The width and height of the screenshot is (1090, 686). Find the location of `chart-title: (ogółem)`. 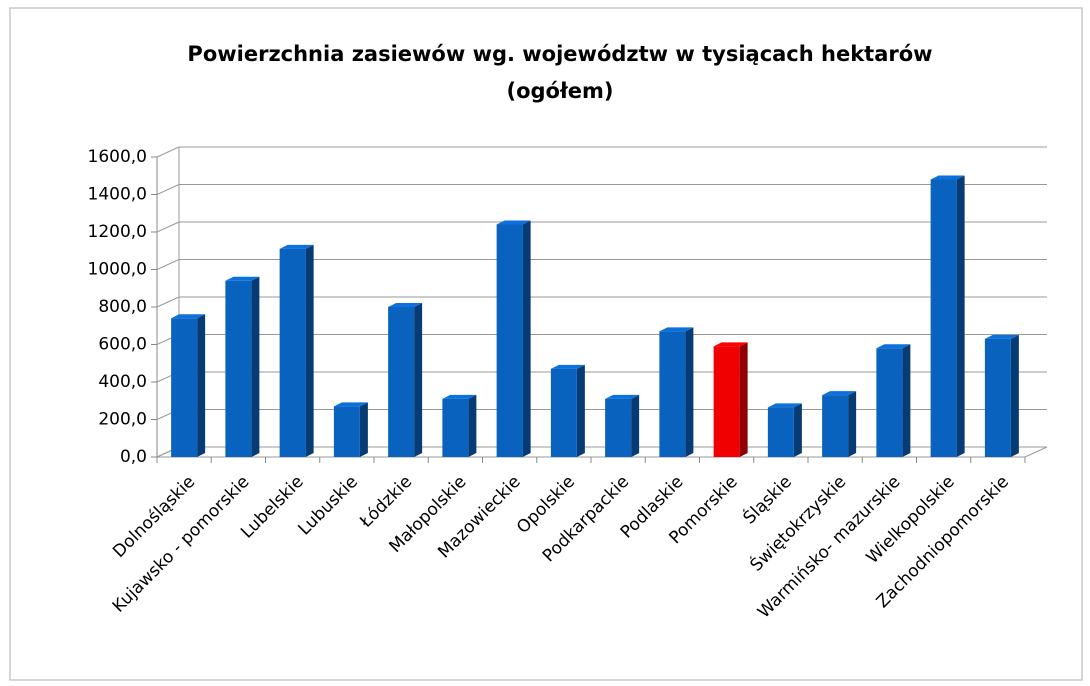

chart-title: (ogółem) is located at coordinates (560, 91).